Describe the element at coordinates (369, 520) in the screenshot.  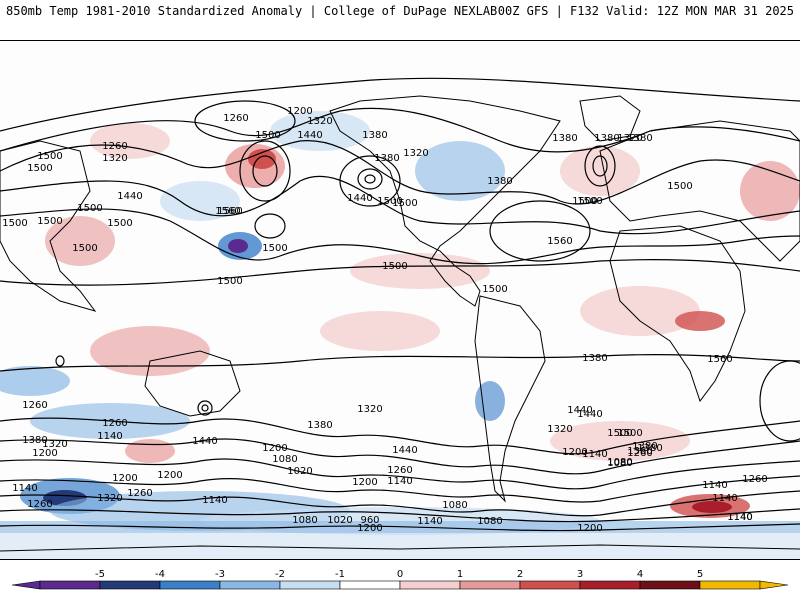
I see `contour-label: 960` at that location.